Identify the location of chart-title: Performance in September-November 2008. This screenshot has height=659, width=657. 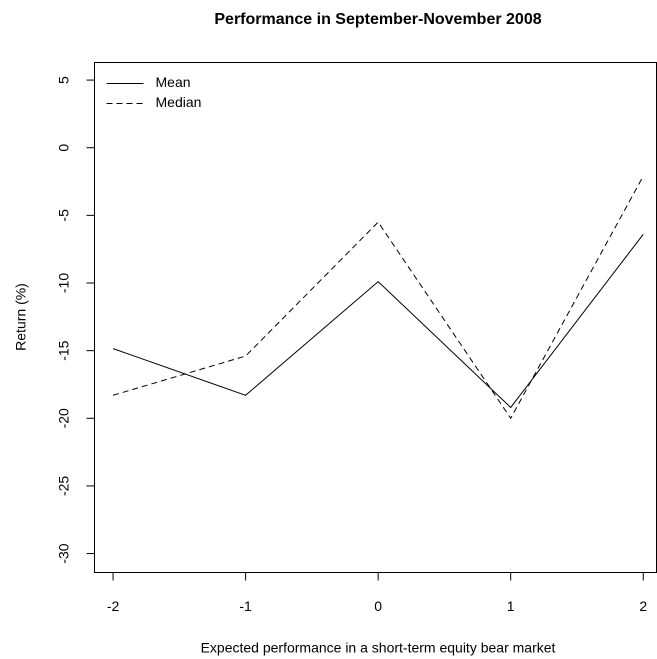
(377, 19).